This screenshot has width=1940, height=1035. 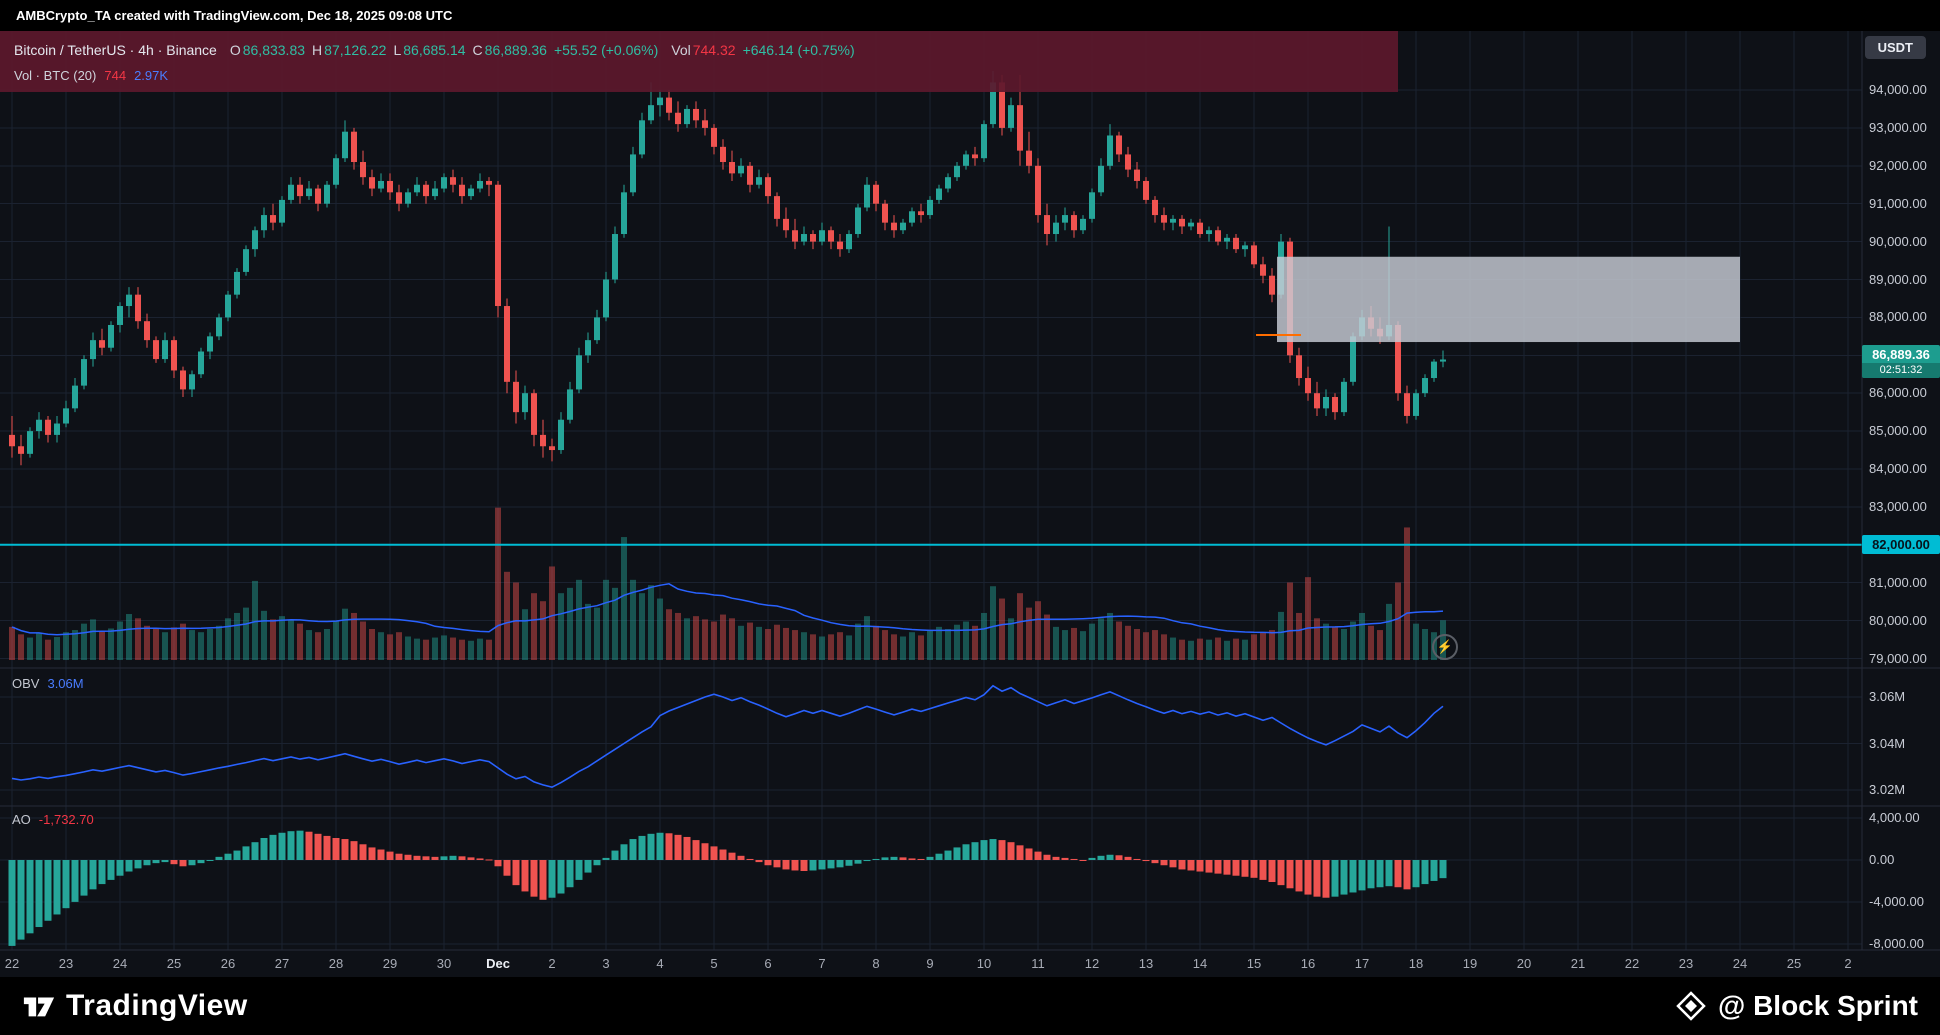 What do you see at coordinates (151, 75) in the screenshot?
I see `volume-ma-value: 2.97K` at bounding box center [151, 75].